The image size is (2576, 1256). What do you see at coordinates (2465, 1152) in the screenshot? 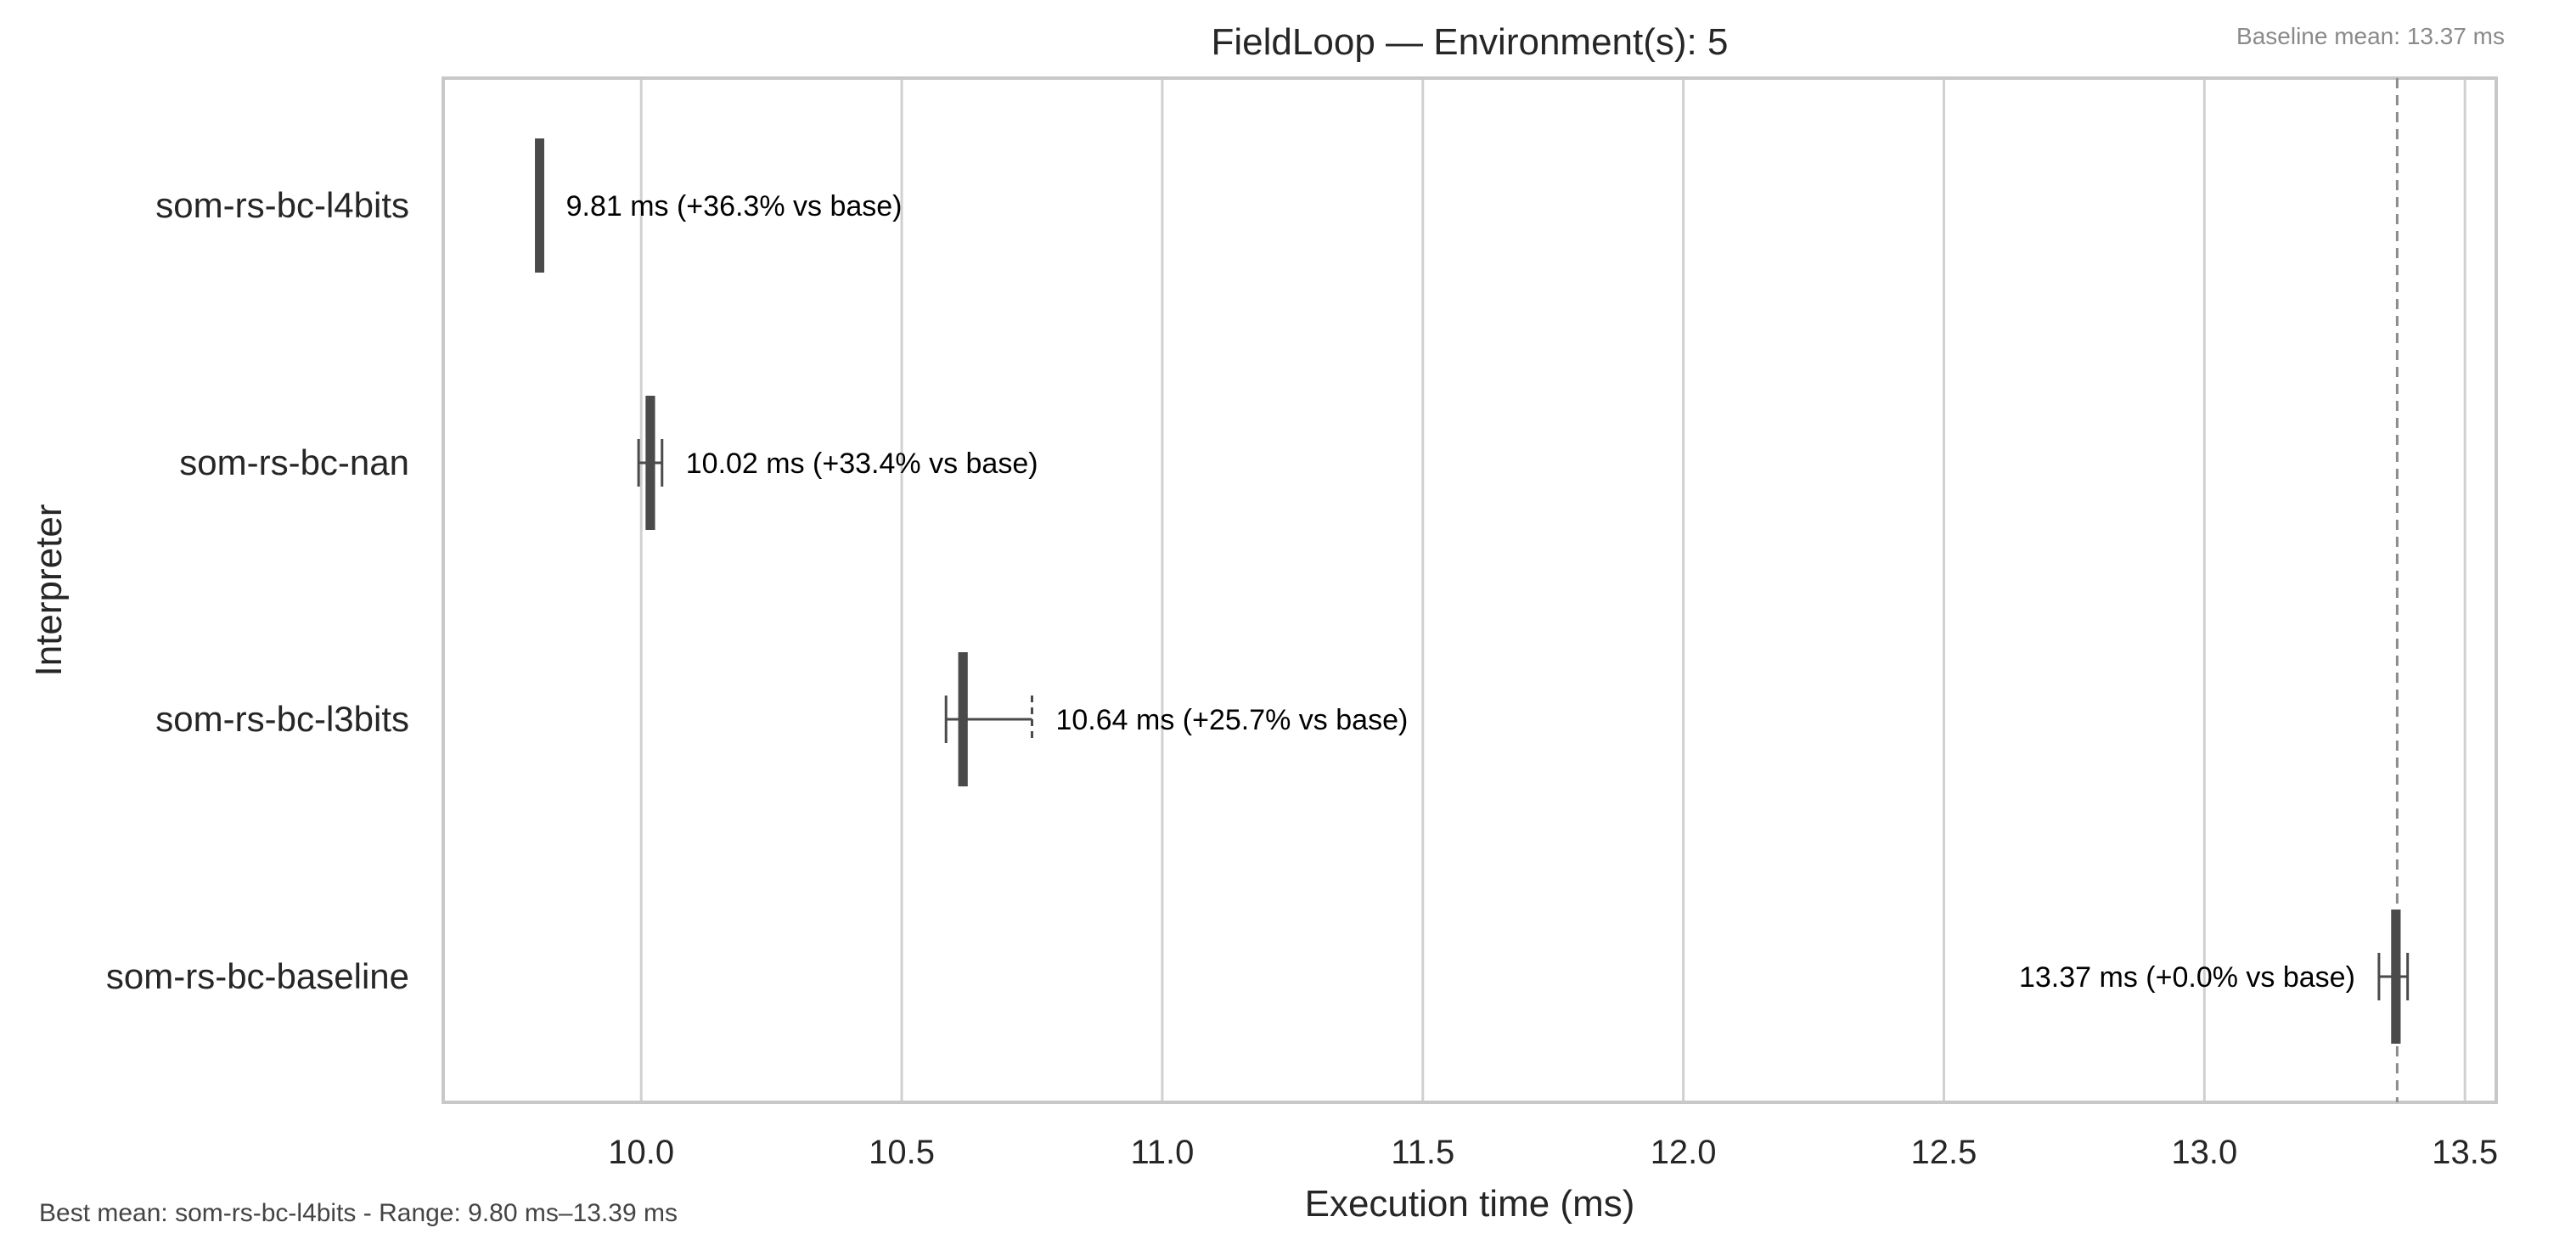
I see `x-tick-label: 13.5` at bounding box center [2465, 1152].